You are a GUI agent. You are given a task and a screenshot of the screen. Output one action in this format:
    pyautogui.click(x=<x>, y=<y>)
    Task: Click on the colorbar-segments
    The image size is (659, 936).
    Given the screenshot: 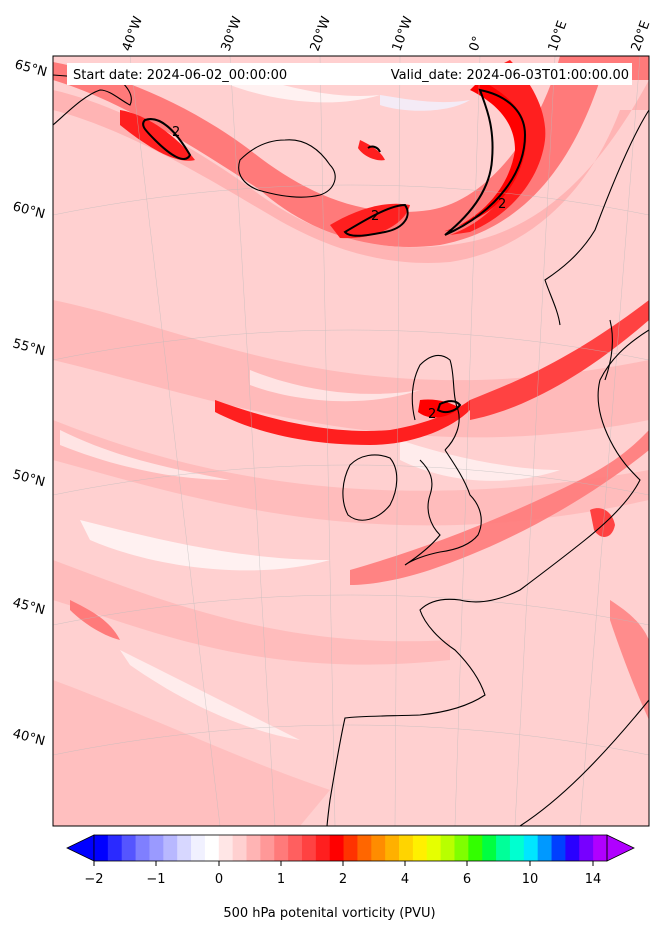 What is the action you would take?
    pyautogui.click(x=351, y=848)
    